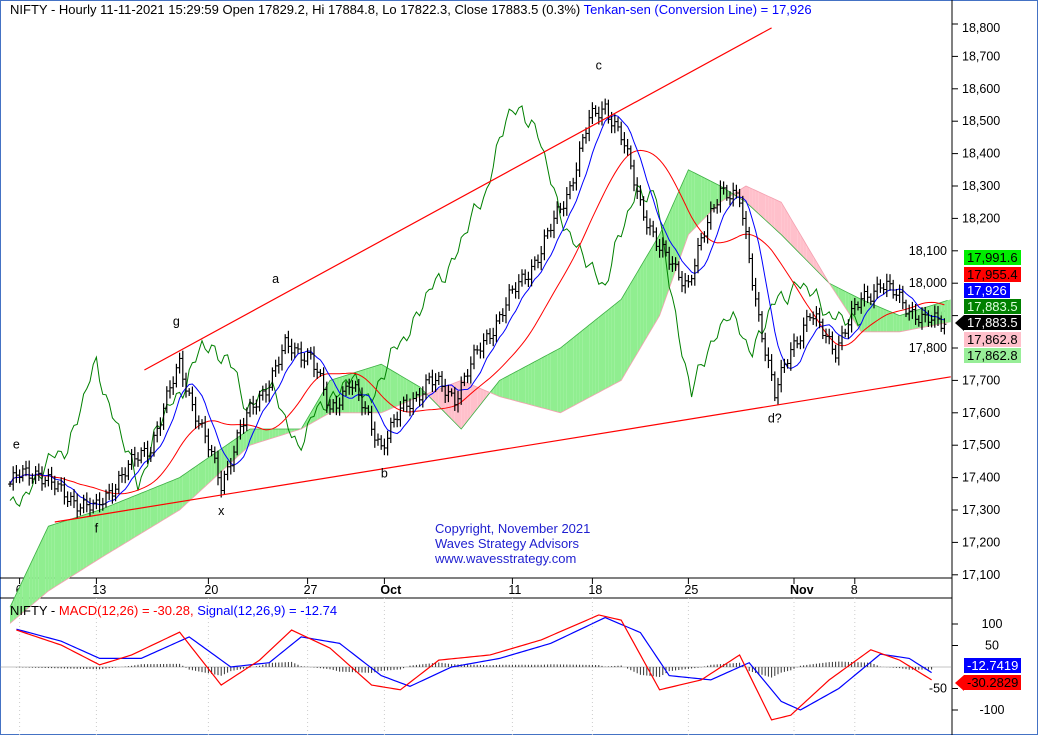 This screenshot has height=735, width=1038. Describe the element at coordinates (99, 590) in the screenshot. I see `x-tick-label: 13` at that location.